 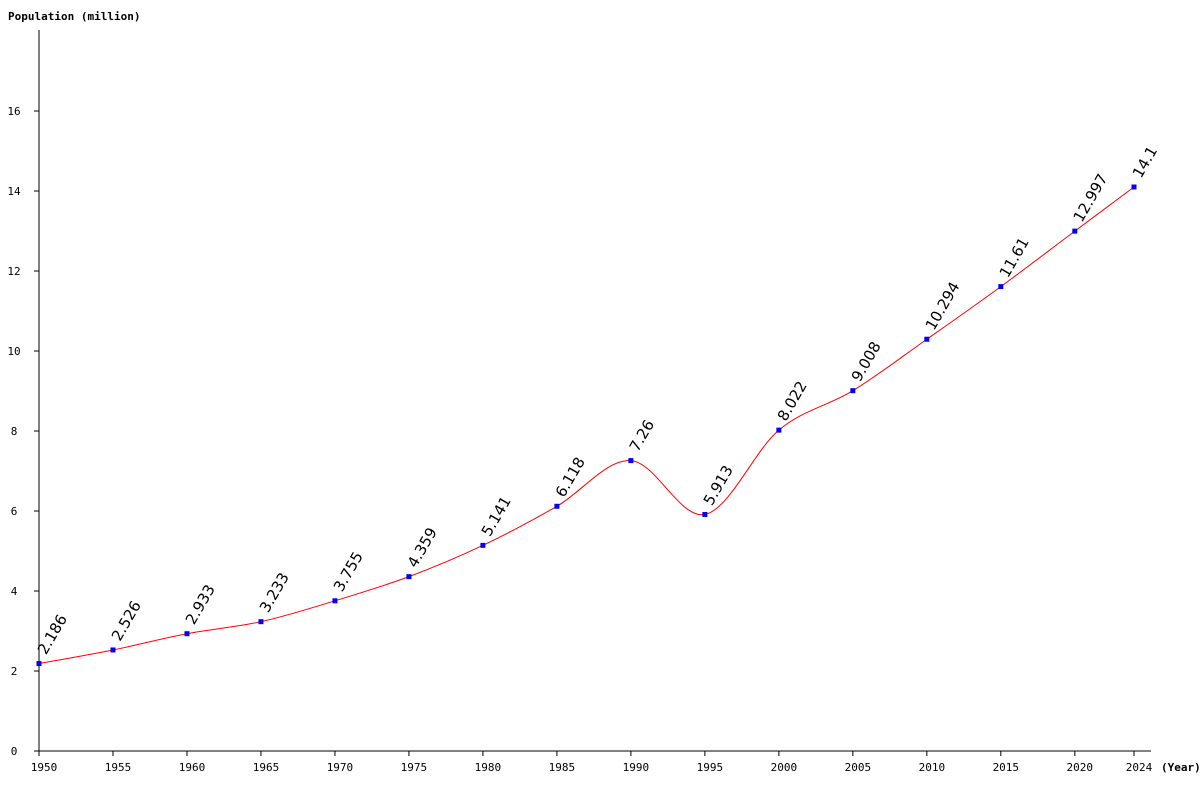 I want to click on x-tick-label: 2010, so click(x=932, y=767).